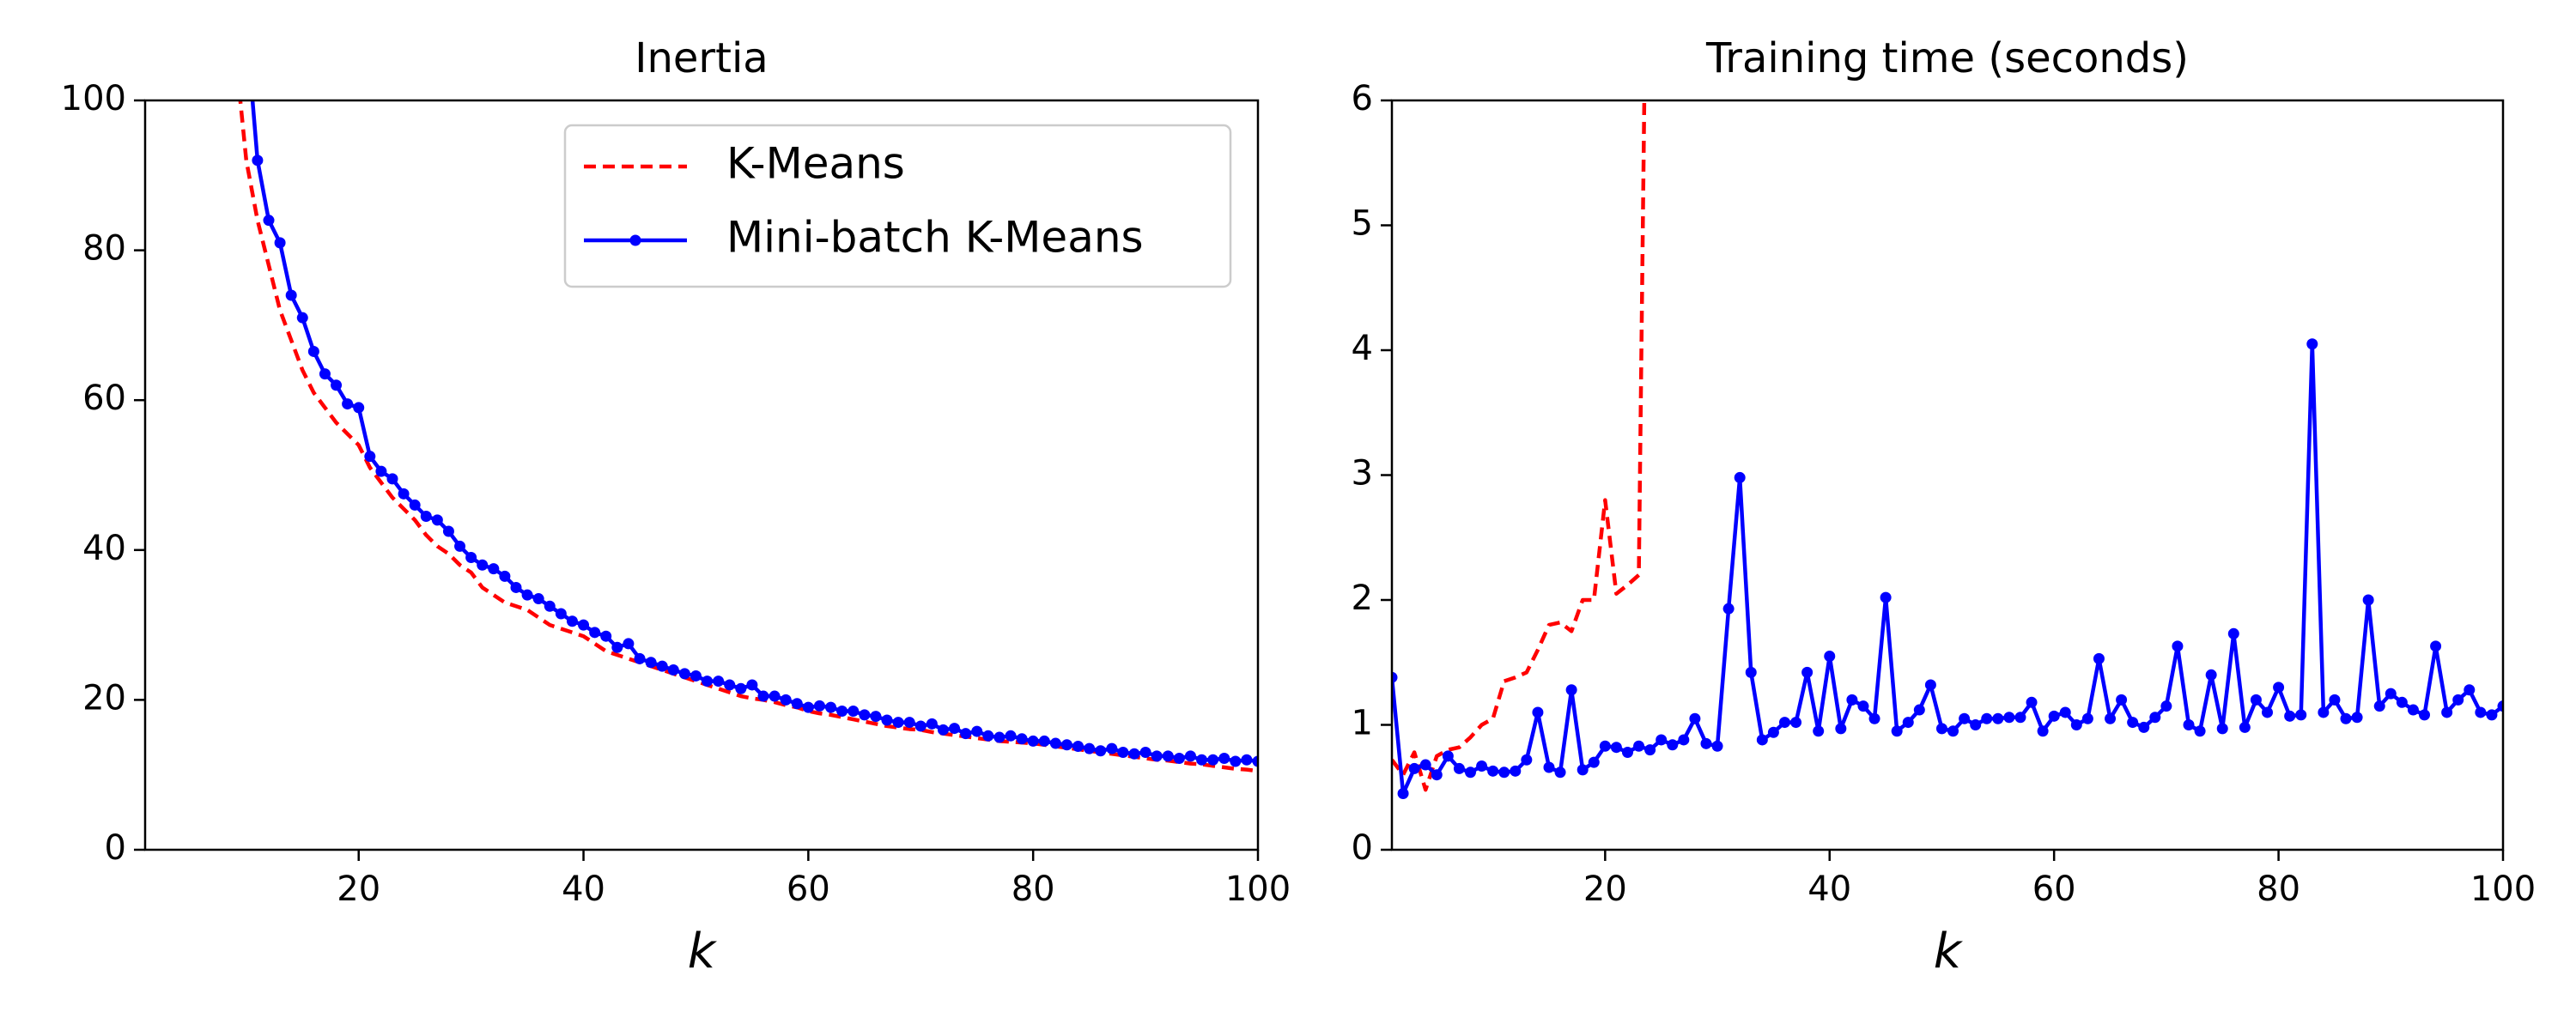 The width and height of the screenshot is (2576, 1030). I want to click on y-tick-label: 0, so click(1363, 848).